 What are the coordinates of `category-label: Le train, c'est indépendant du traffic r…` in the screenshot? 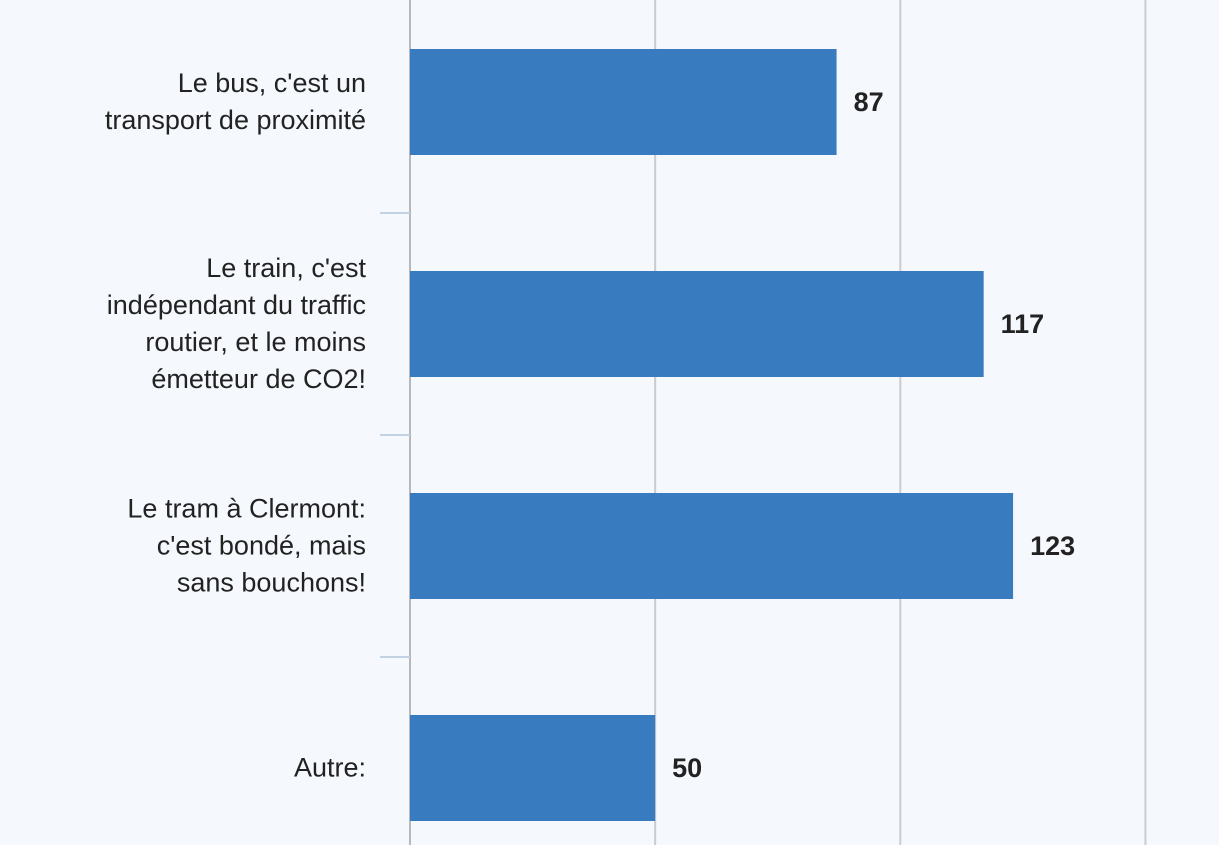 It's located at (236, 323).